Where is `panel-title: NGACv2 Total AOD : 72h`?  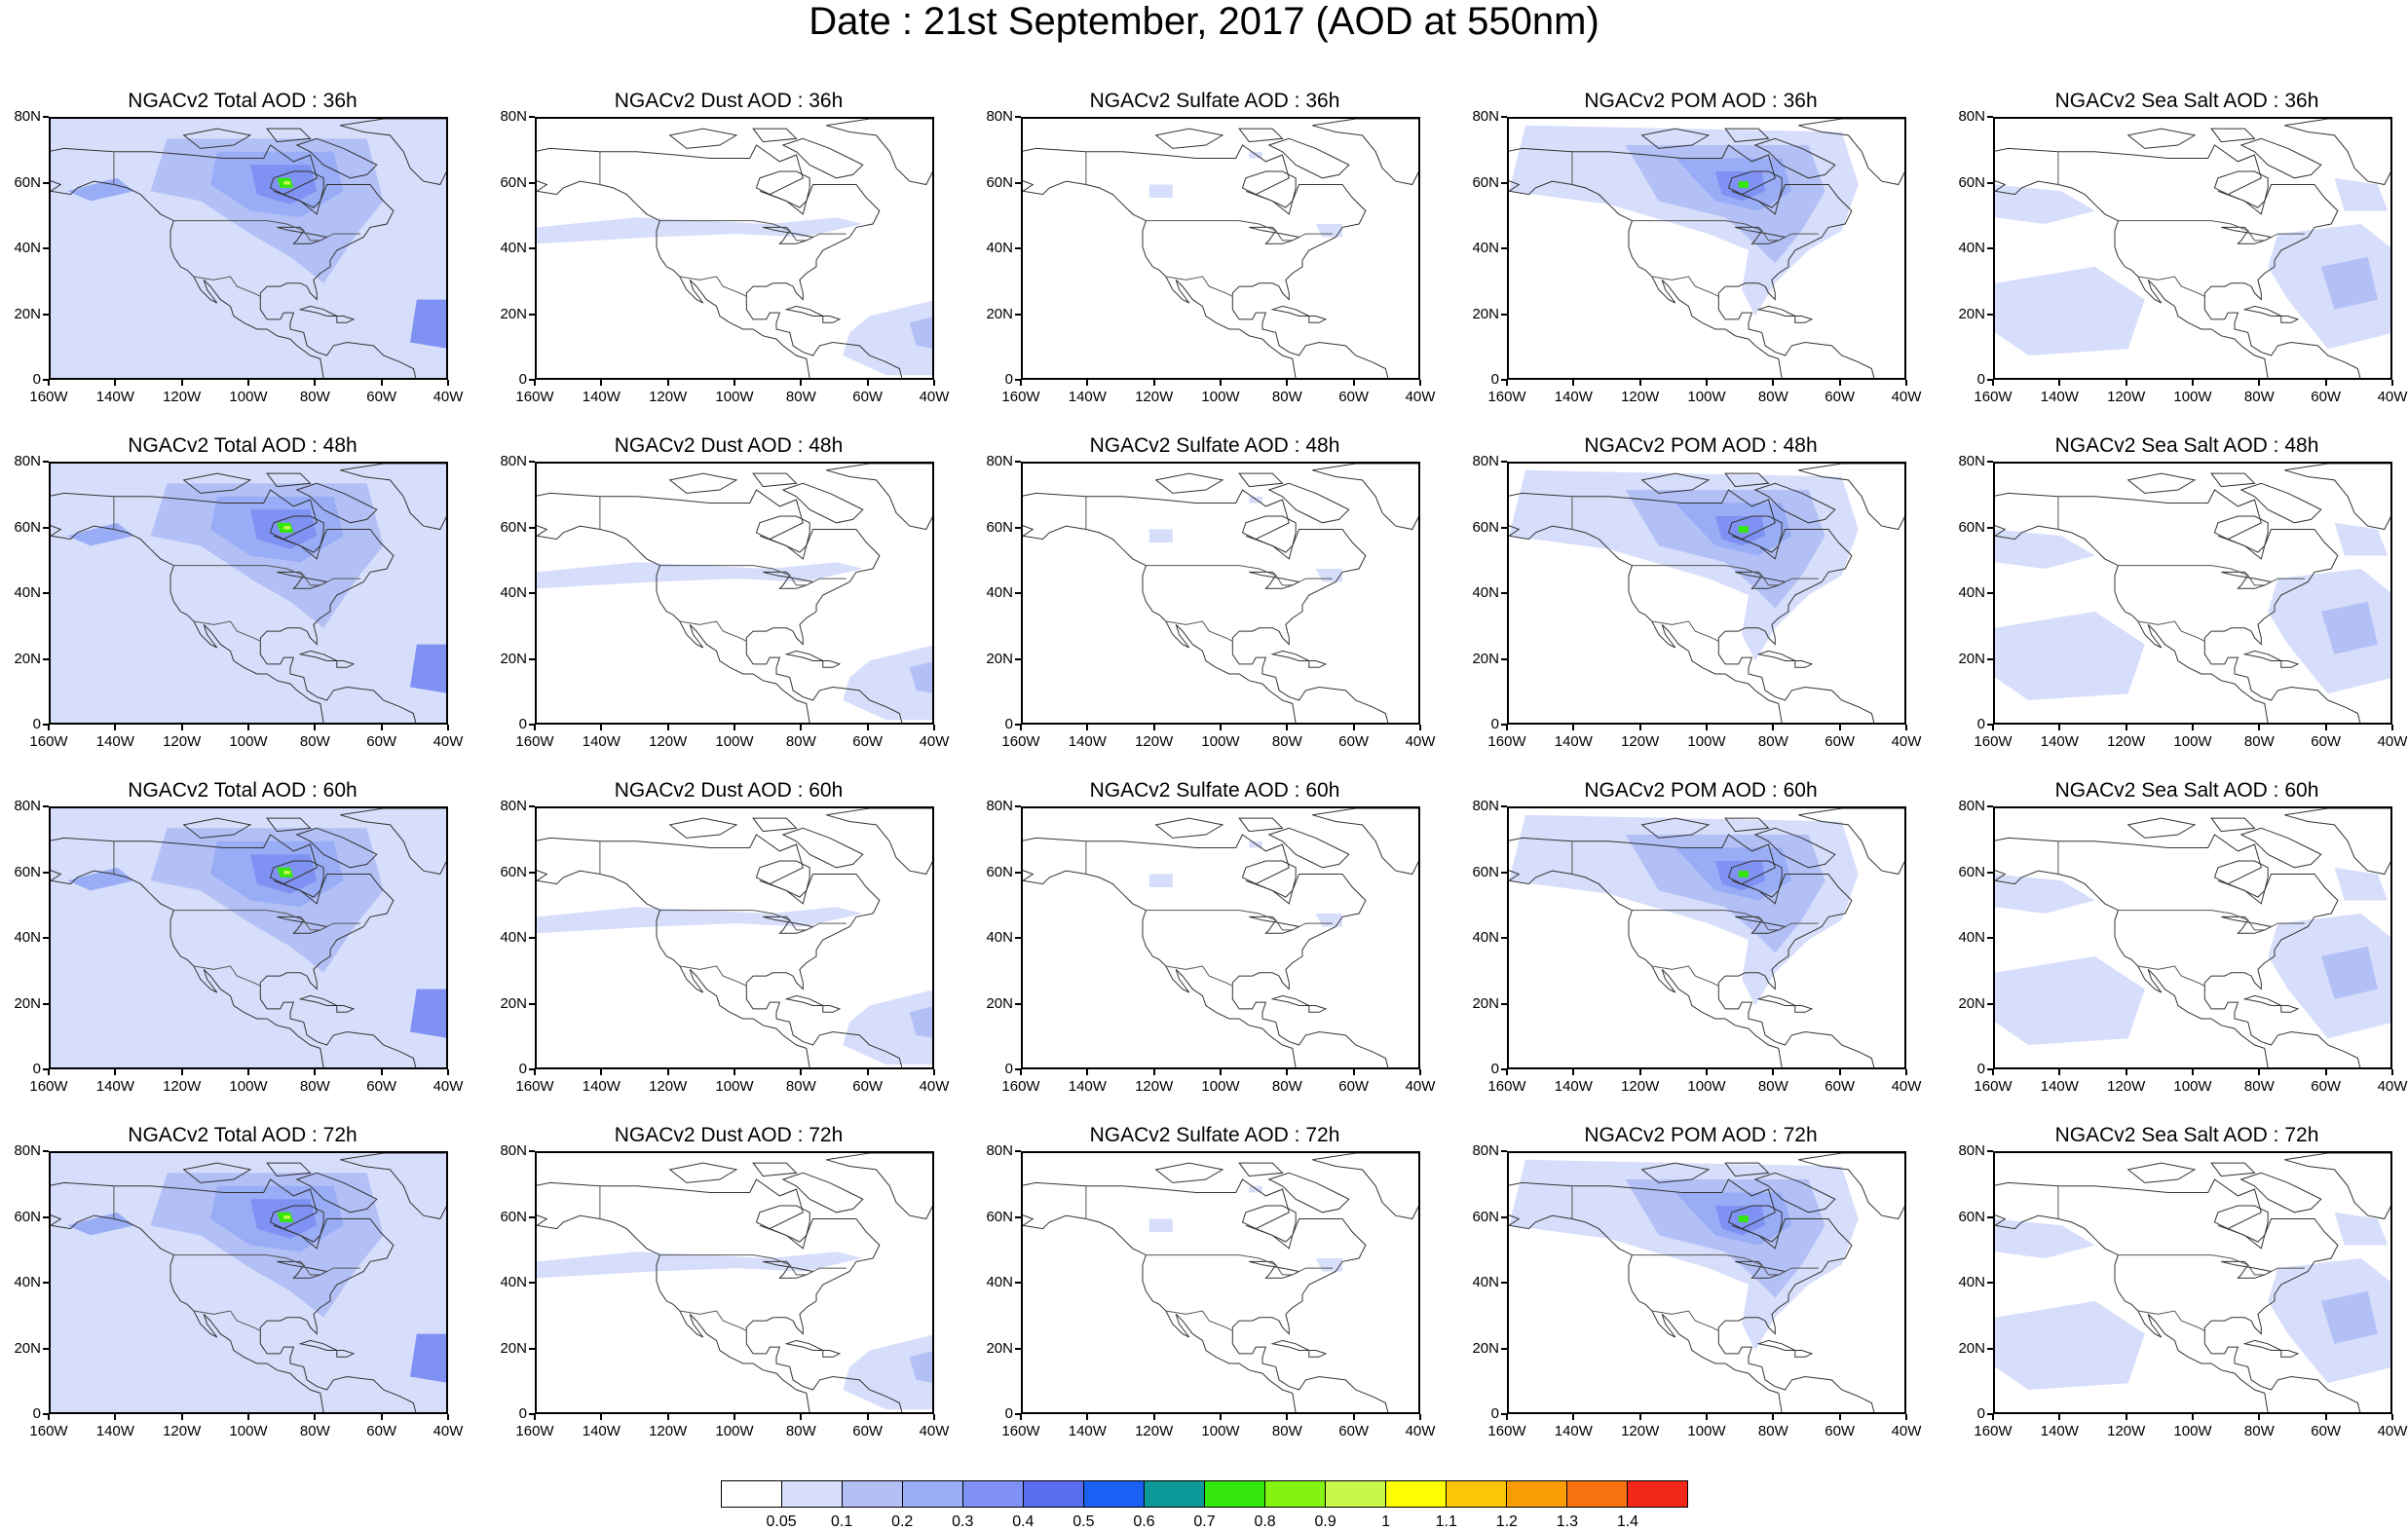 panel-title: NGACv2 Total AOD : 72h is located at coordinates (242, 1135).